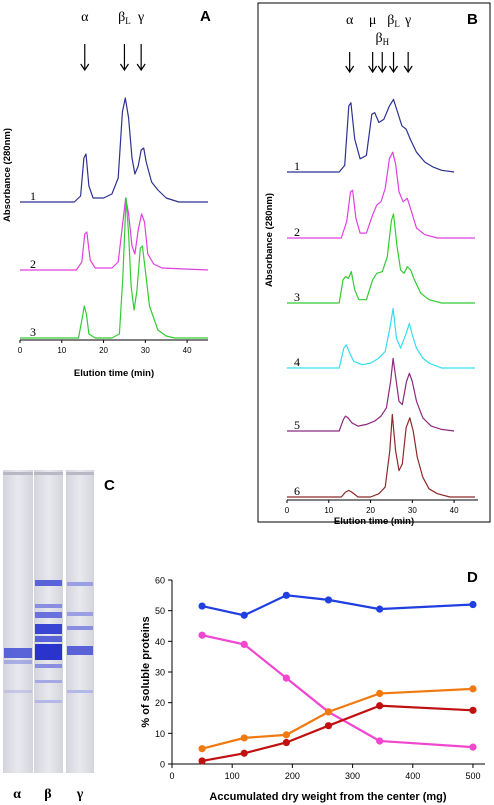  Describe the element at coordinates (297, 425) in the screenshot. I see `series-number-label: 5` at that location.